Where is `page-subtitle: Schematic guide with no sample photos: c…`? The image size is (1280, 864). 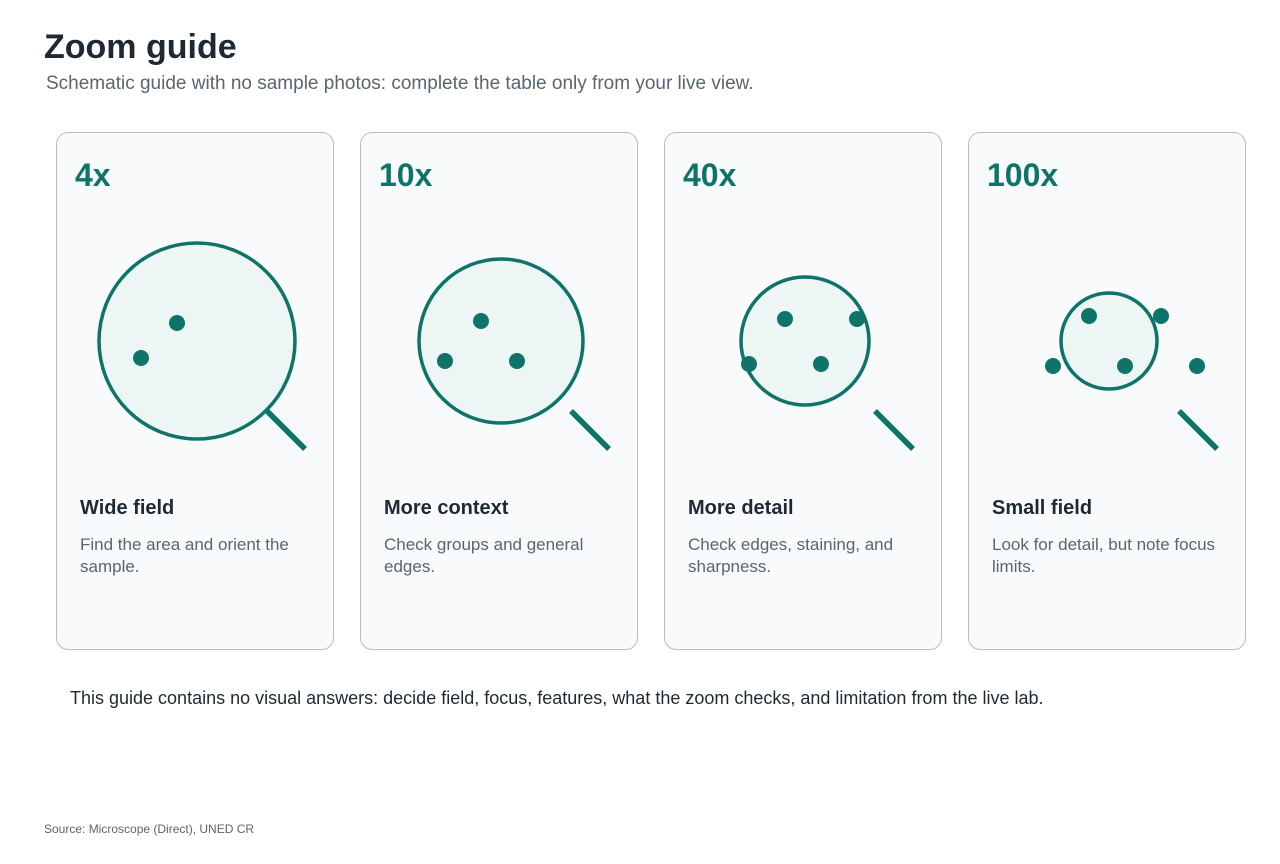 page-subtitle: Schematic guide with no sample photos: c… is located at coordinates (400, 83).